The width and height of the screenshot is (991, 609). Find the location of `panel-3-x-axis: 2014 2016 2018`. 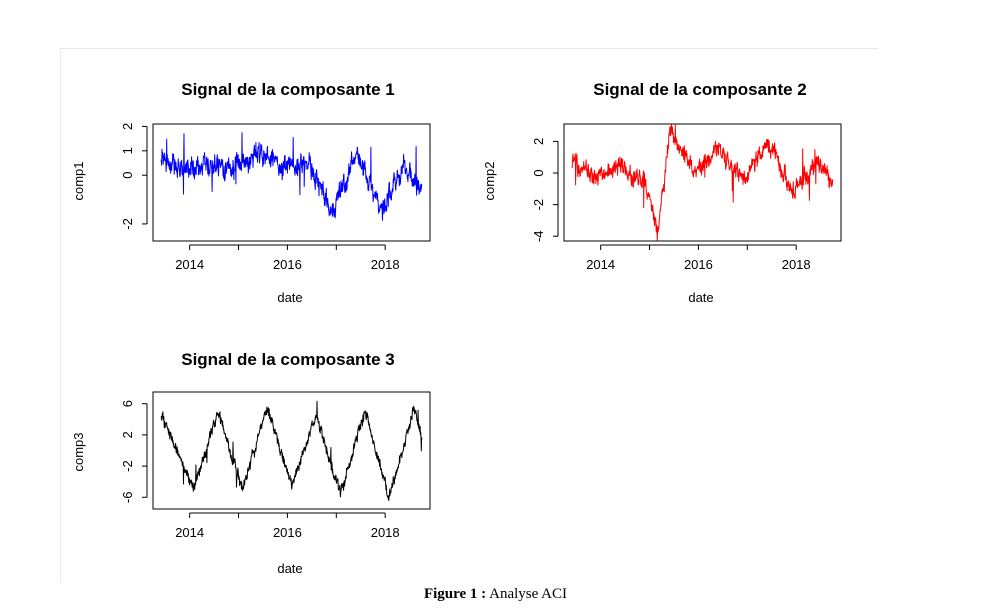

panel-3-x-axis: 2014 2016 2018 is located at coordinates (287, 526).